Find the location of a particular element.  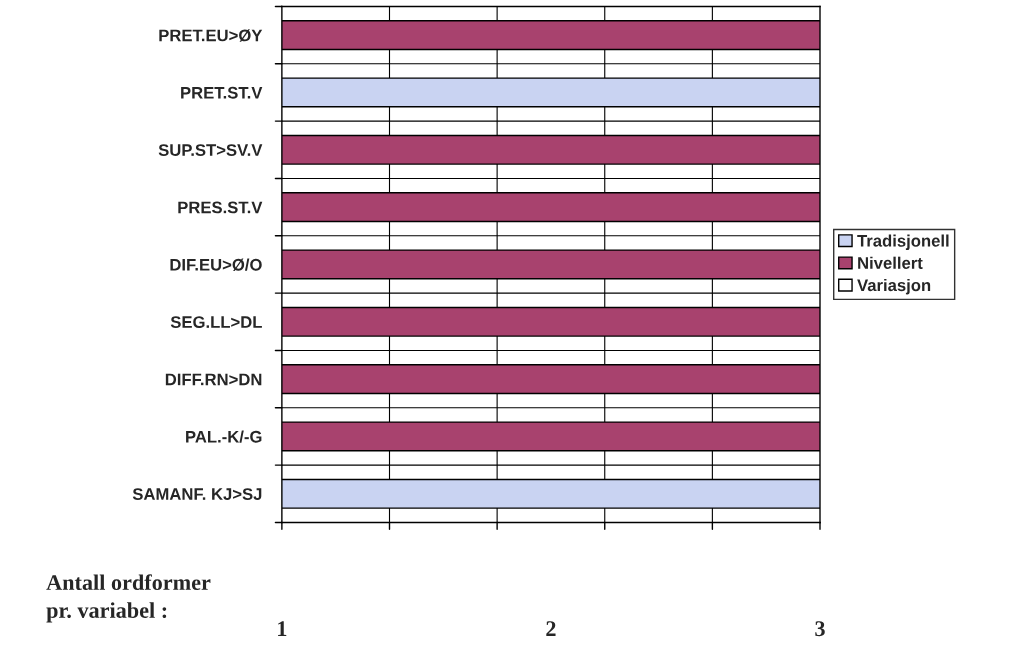

y-tick-label: PAL.-K/-G is located at coordinates (224, 436).